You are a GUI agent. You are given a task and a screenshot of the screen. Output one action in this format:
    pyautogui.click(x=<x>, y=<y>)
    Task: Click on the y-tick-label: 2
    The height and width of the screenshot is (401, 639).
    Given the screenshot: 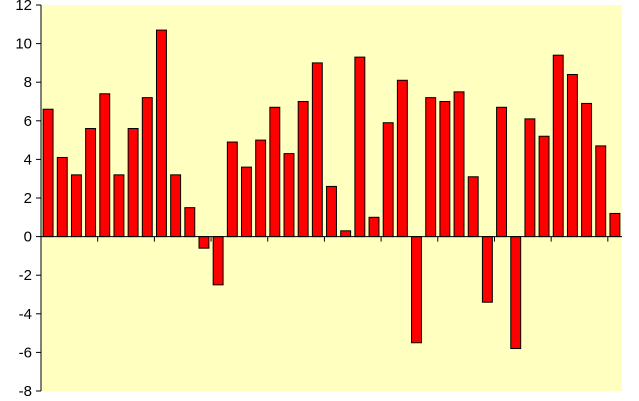 What is the action you would take?
    pyautogui.click(x=28, y=198)
    